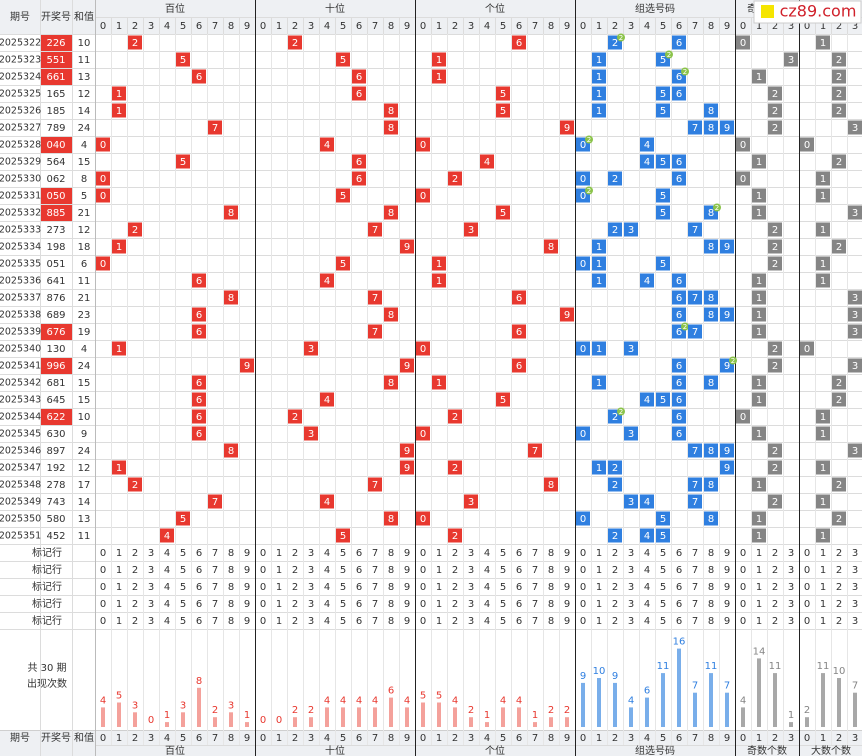 The width and height of the screenshot is (862, 756). Describe the element at coordinates (84, 94) in the screenshot. I see `sum: 12` at that location.